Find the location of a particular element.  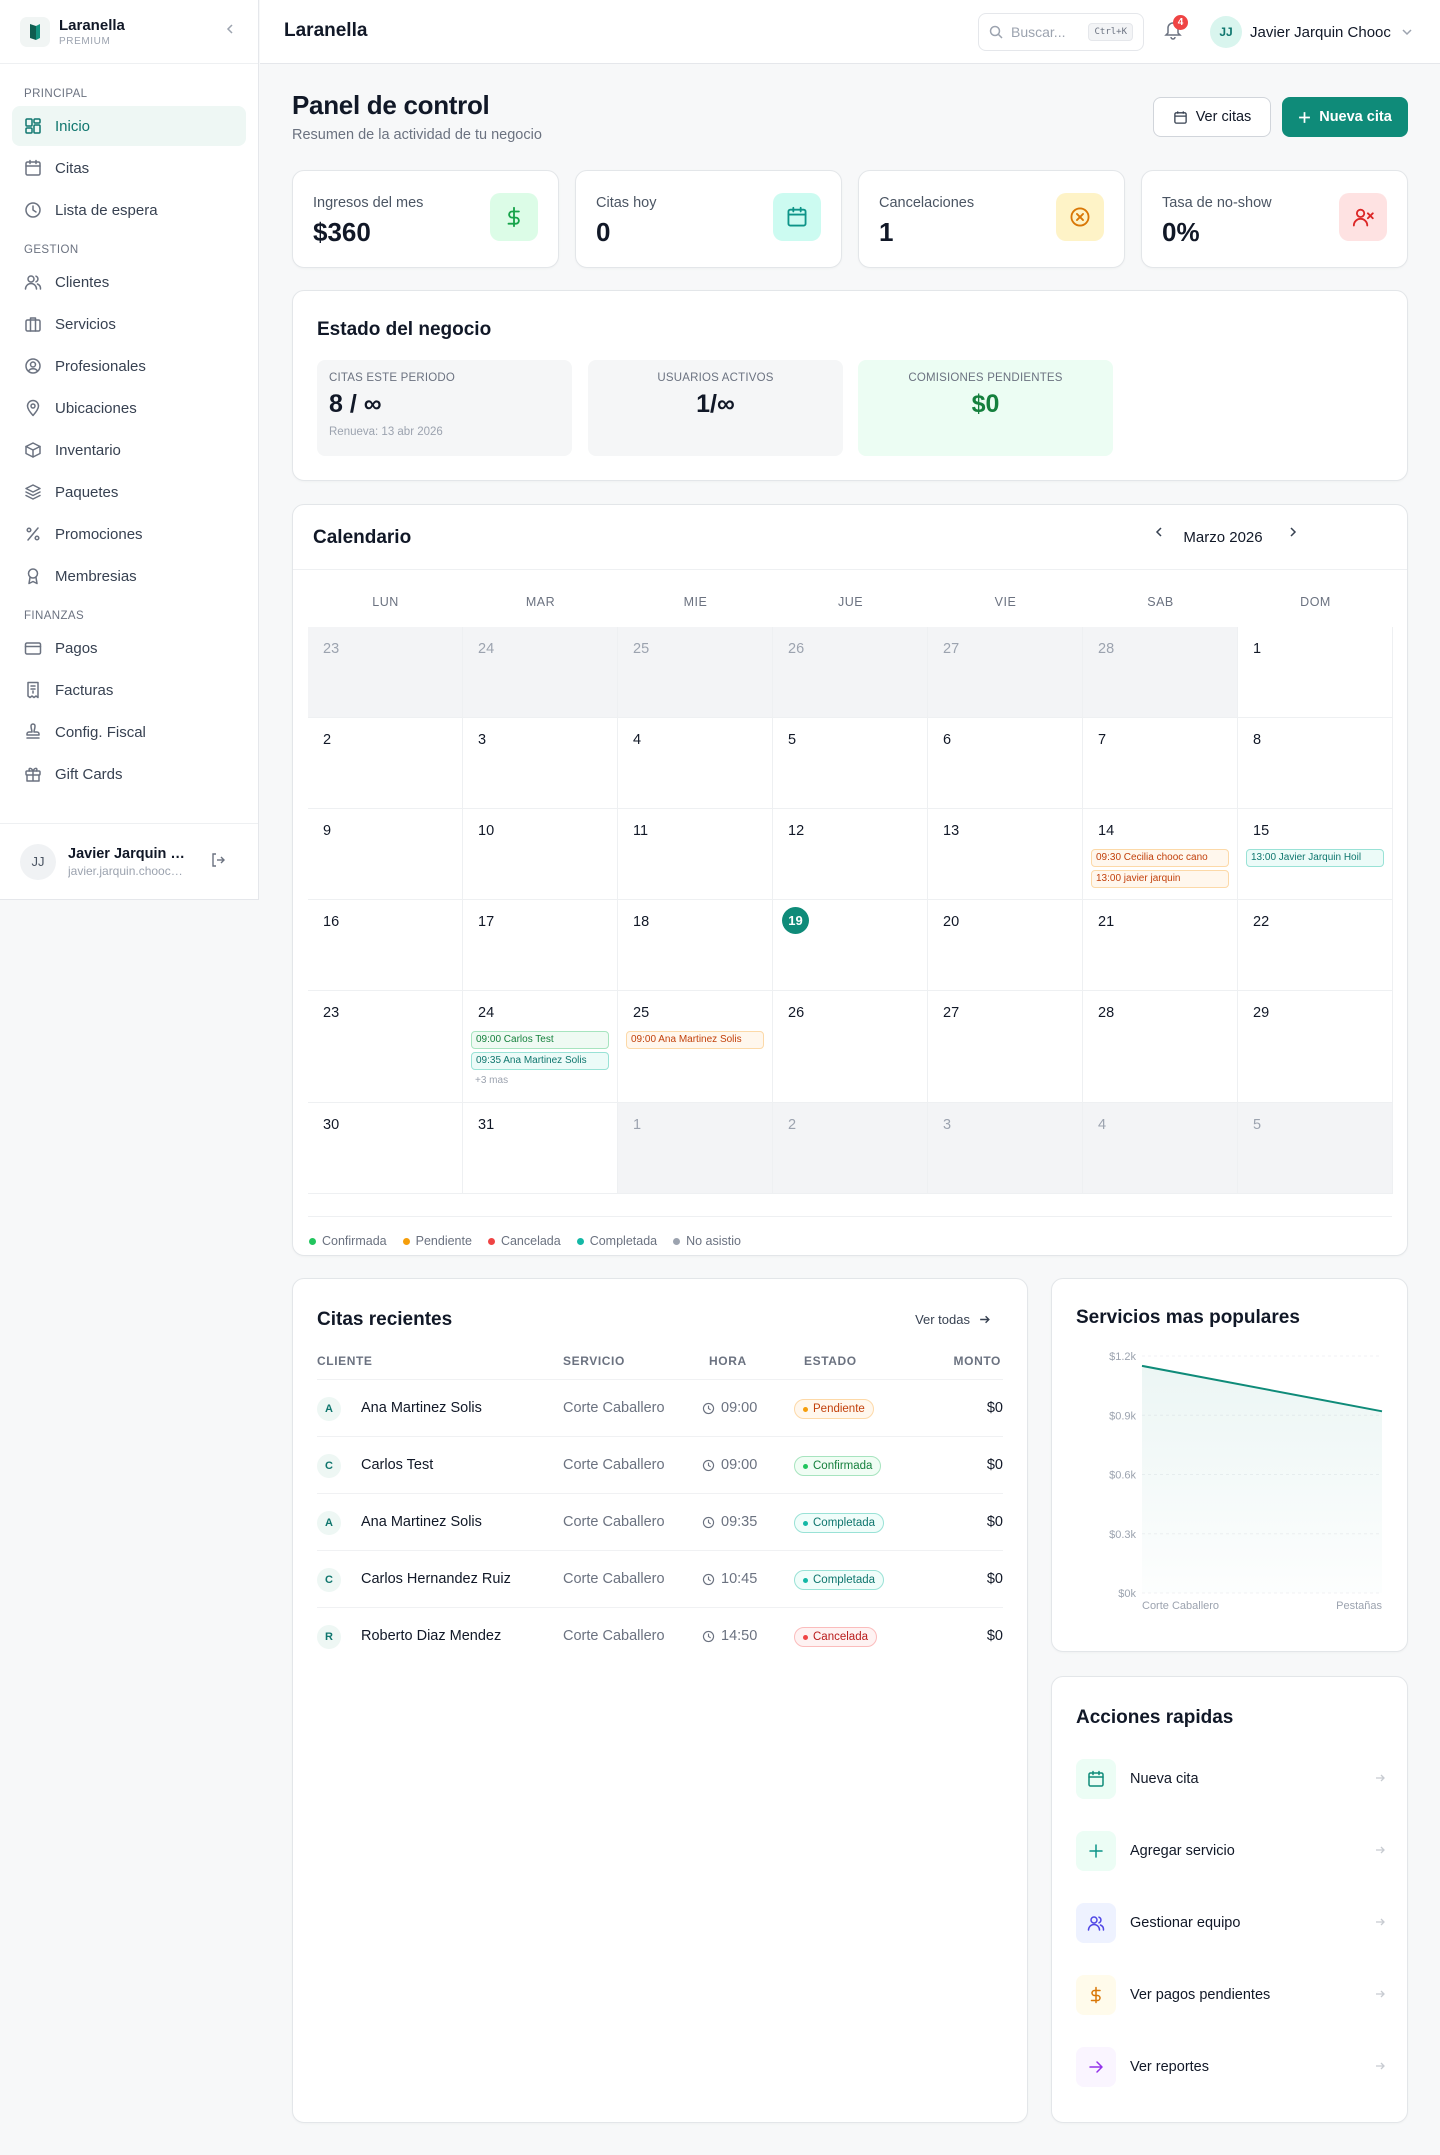

sidebar-item-config-fiscal: Config. Fiscal is located at coordinates (129, 732).